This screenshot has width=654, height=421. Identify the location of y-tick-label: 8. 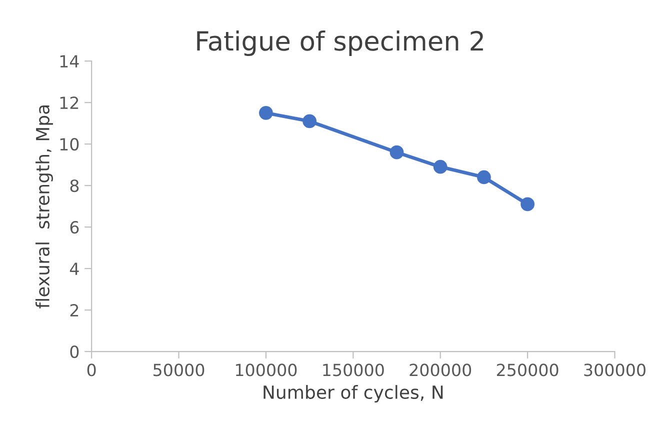
(74, 186).